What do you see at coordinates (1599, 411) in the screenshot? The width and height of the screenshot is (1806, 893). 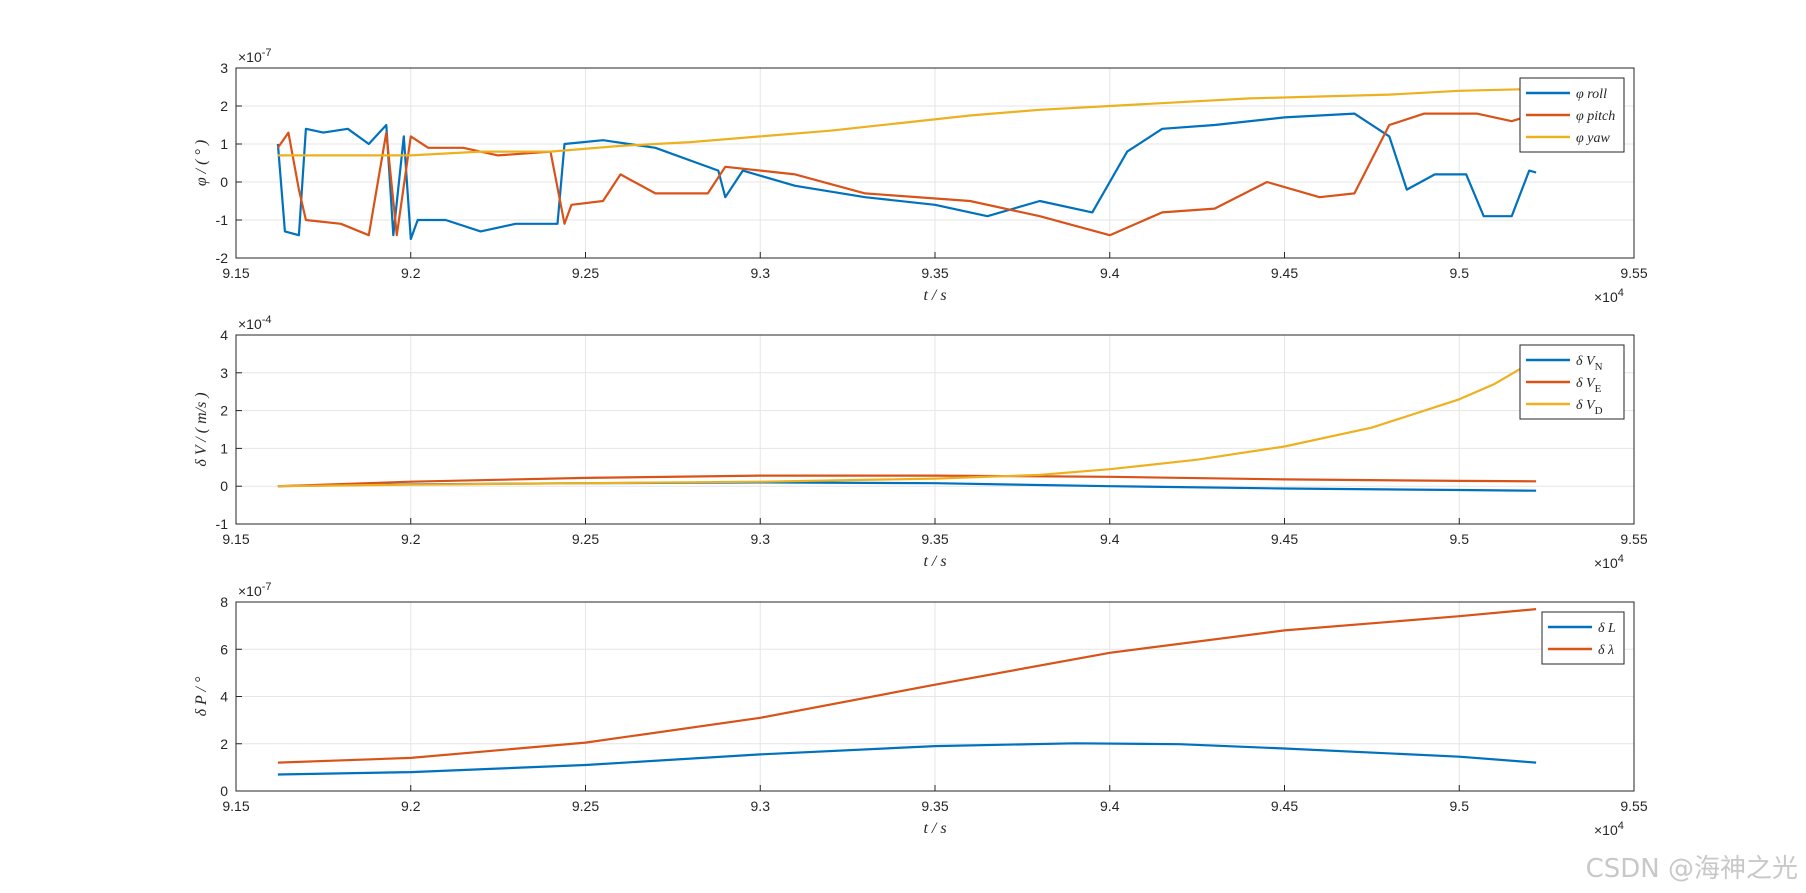 I see `legend-subscript: D` at bounding box center [1599, 411].